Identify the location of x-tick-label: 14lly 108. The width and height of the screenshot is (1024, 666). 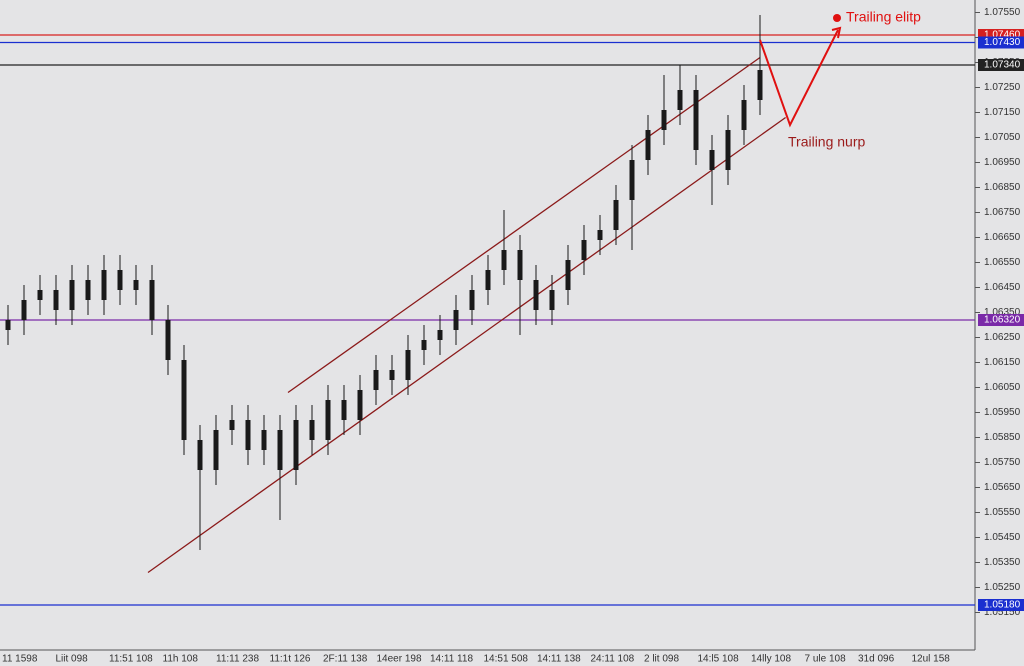
(771, 659).